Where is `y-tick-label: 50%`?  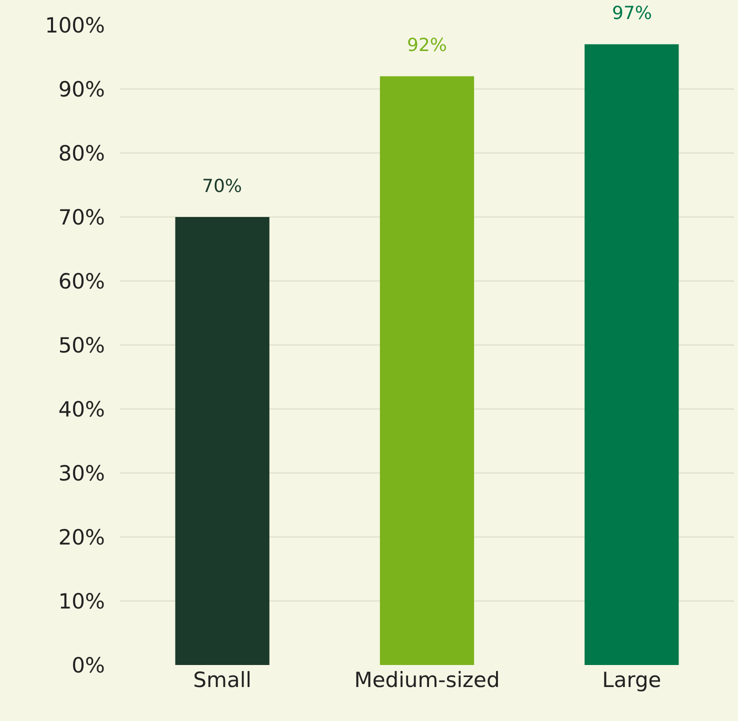 y-tick-label: 50% is located at coordinates (81, 345).